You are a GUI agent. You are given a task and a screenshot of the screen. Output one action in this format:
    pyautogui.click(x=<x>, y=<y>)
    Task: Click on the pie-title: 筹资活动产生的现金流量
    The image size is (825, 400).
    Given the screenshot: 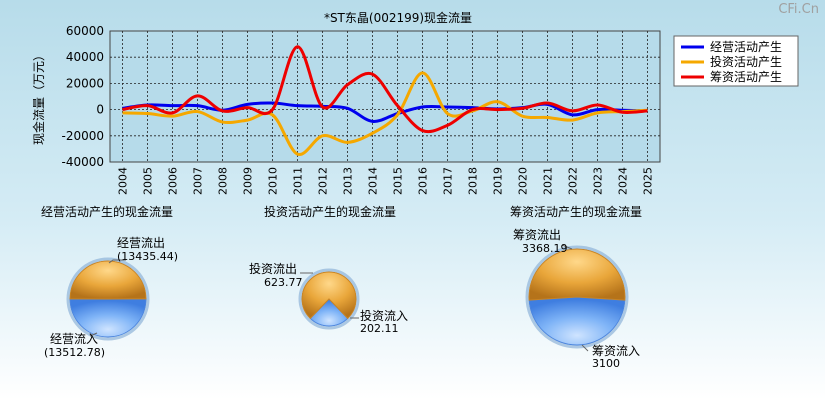 What is the action you would take?
    pyautogui.click(x=576, y=211)
    